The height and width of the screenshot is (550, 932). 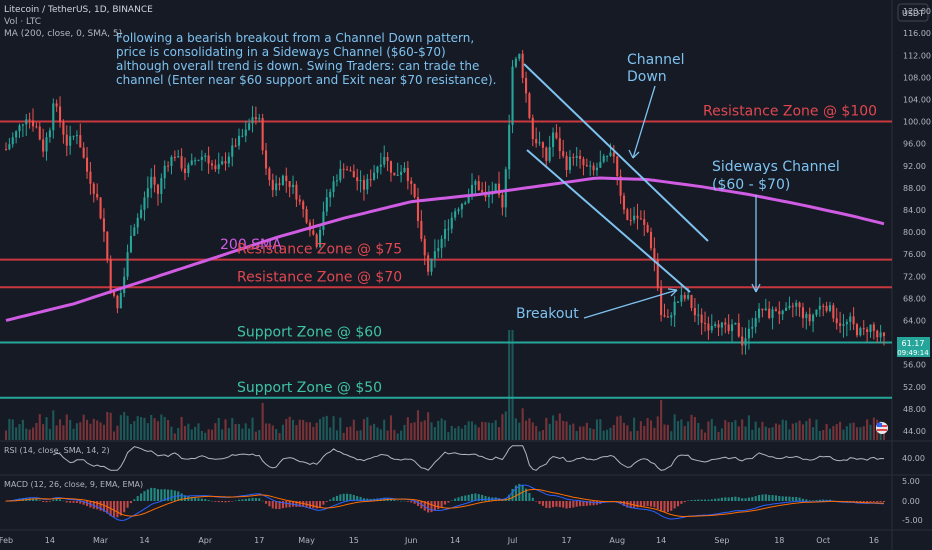 What do you see at coordinates (914, 210) in the screenshot?
I see `price-tick: 84.00` at bounding box center [914, 210].